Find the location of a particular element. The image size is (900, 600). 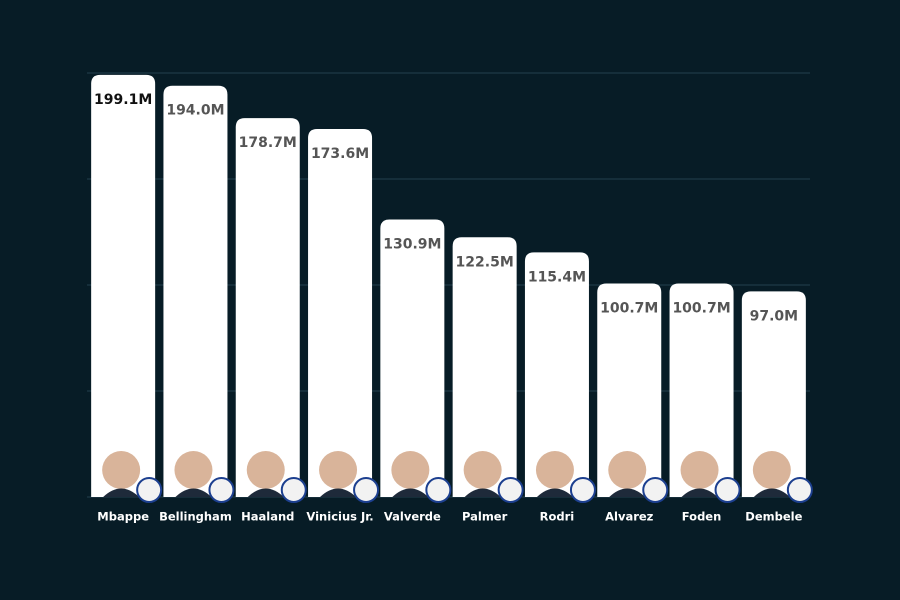

value-label: 122.5M is located at coordinates (485, 262).